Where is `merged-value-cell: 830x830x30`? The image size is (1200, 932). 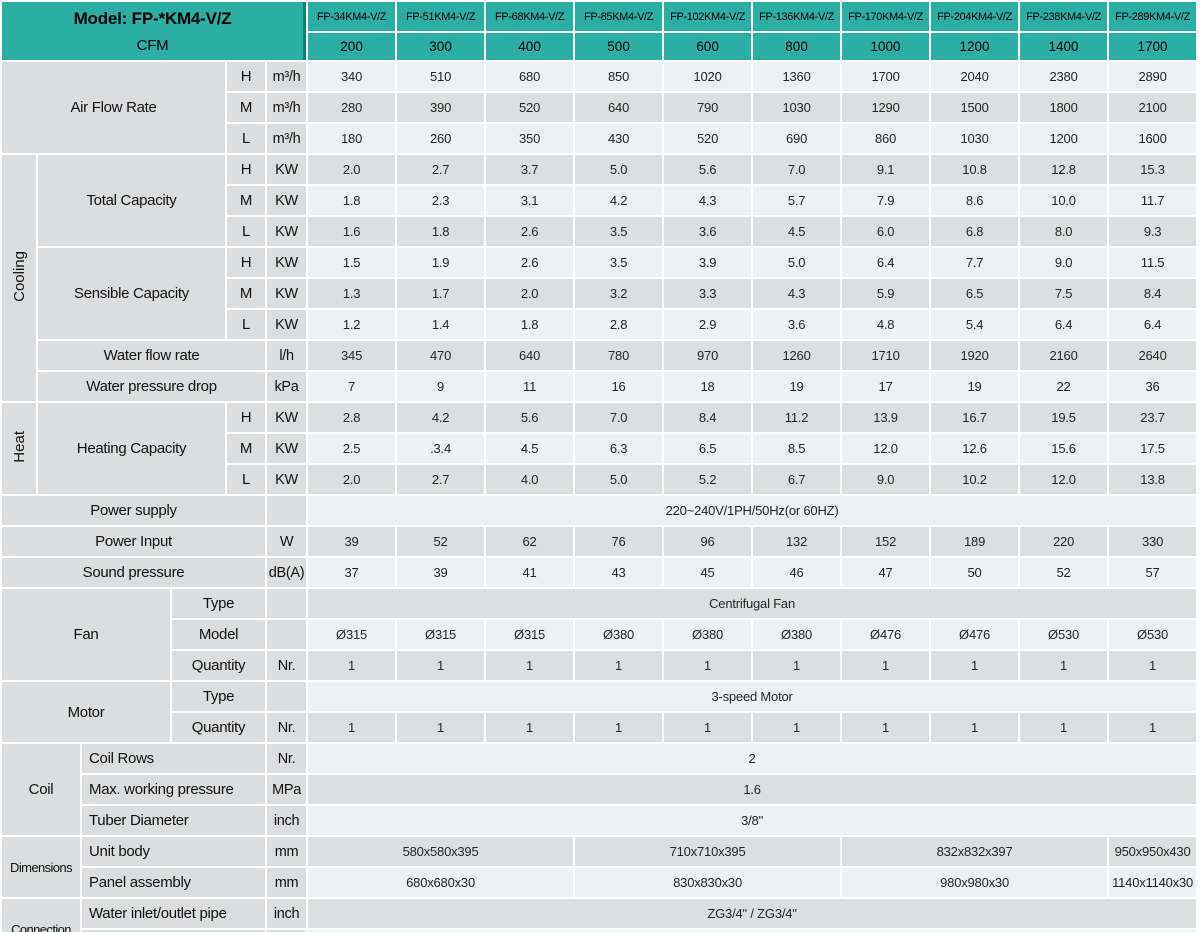
merged-value-cell: 830x830x30 is located at coordinates (708, 882).